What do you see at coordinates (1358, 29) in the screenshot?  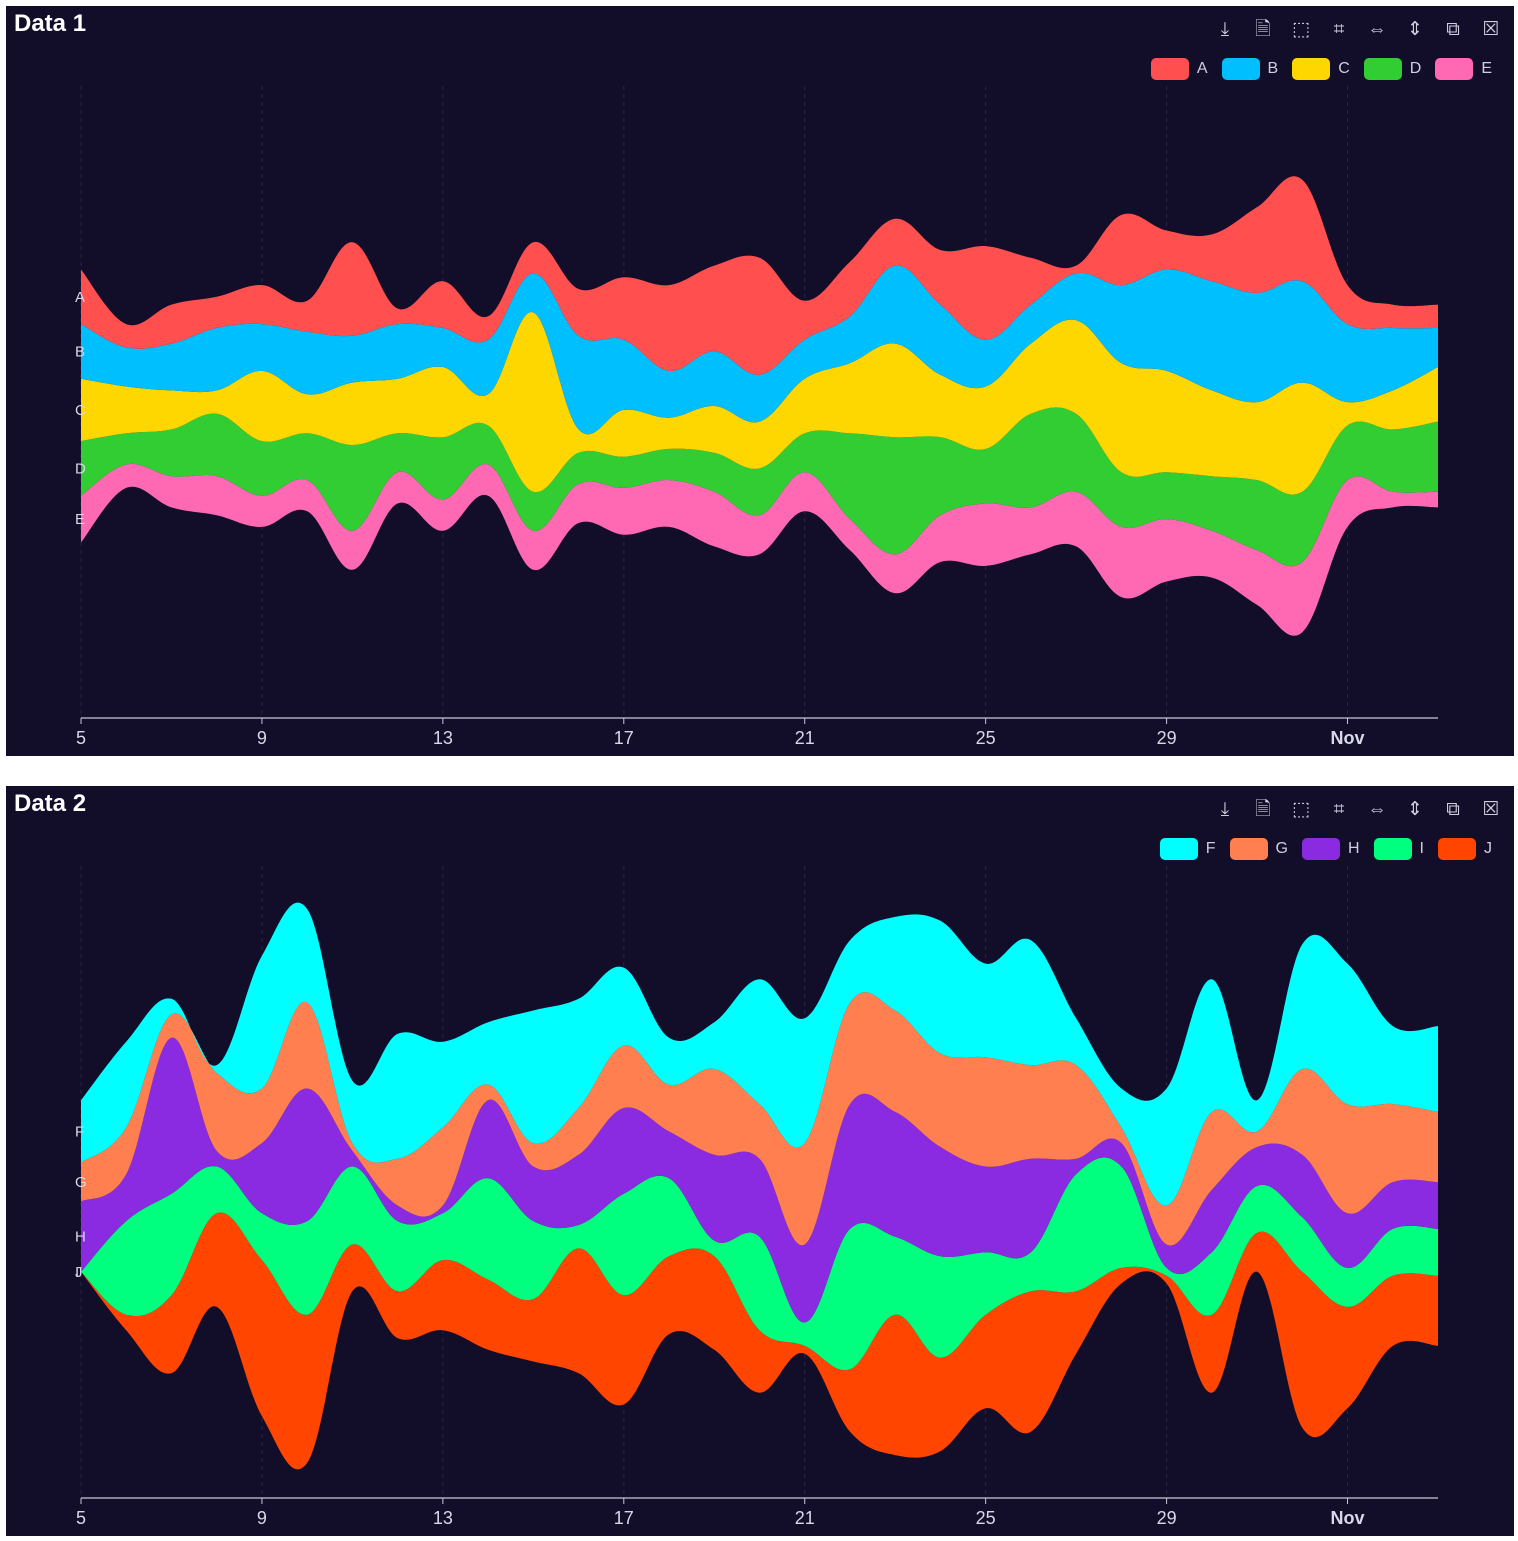 I see `toolbox-1: ⤓ 🗎 ⬚ ⌗ ⇔ ⇕ ⧉ ☒` at bounding box center [1358, 29].